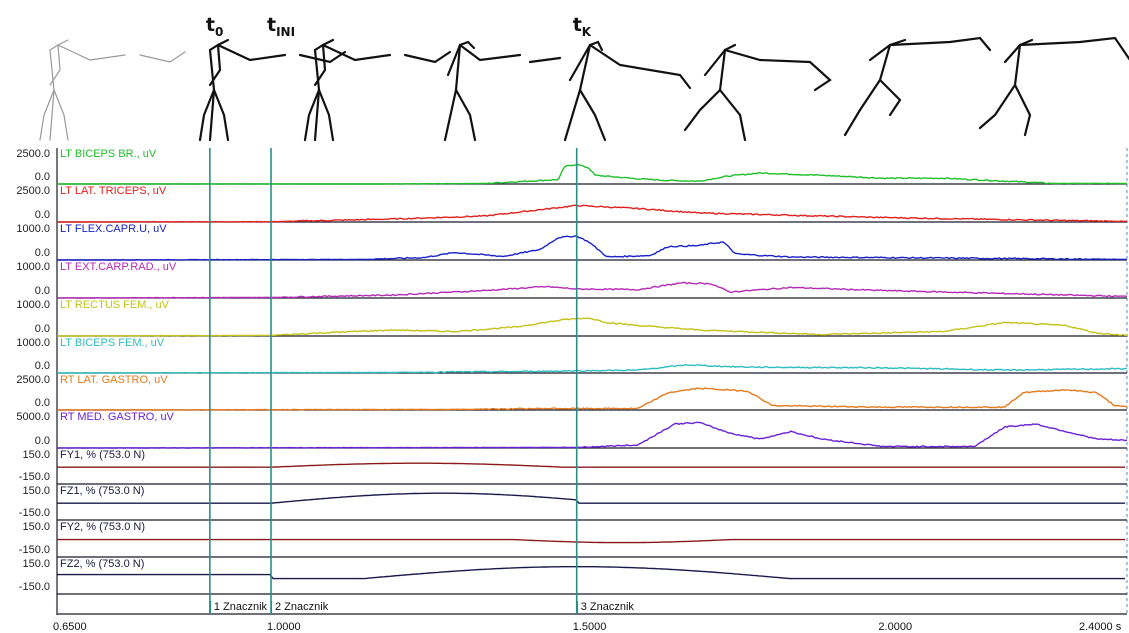  I want to click on channel-name: LT FLEX.CAPR.U, uV, so click(113, 229).